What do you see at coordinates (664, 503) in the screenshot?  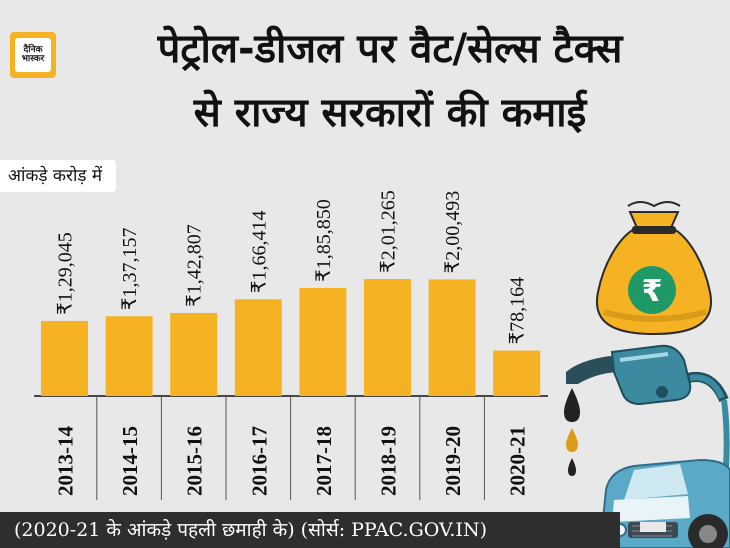 I see `car-icon` at bounding box center [664, 503].